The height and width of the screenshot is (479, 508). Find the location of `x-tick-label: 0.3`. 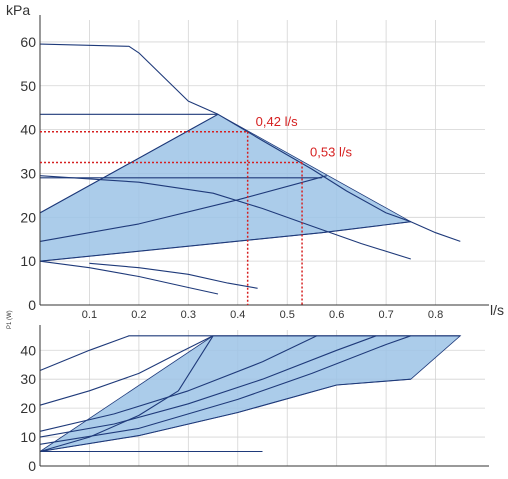

x-tick-label: 0.3 is located at coordinates (188, 315).